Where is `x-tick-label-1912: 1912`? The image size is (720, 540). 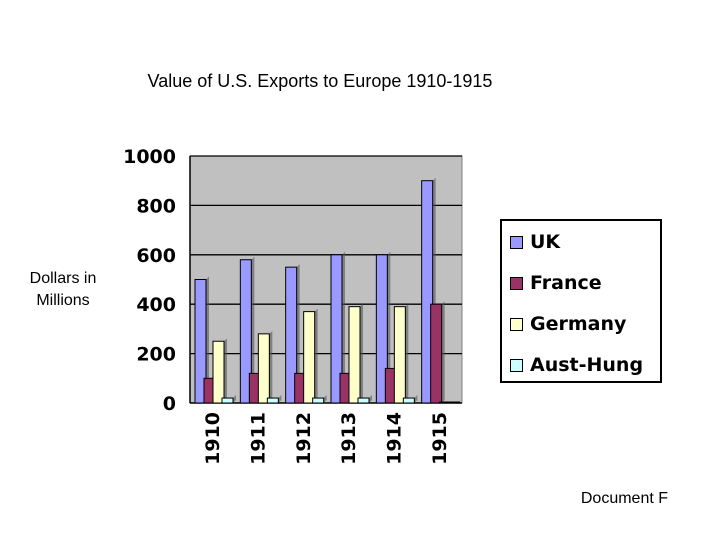 x-tick-label-1912: 1912 is located at coordinates (304, 438).